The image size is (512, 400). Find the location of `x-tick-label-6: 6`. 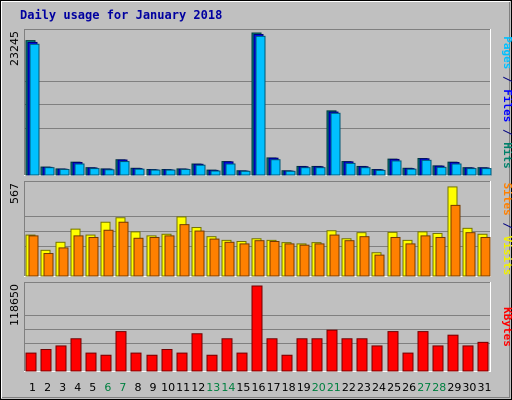

x-tick-label-6: 6 is located at coordinates (107, 387).